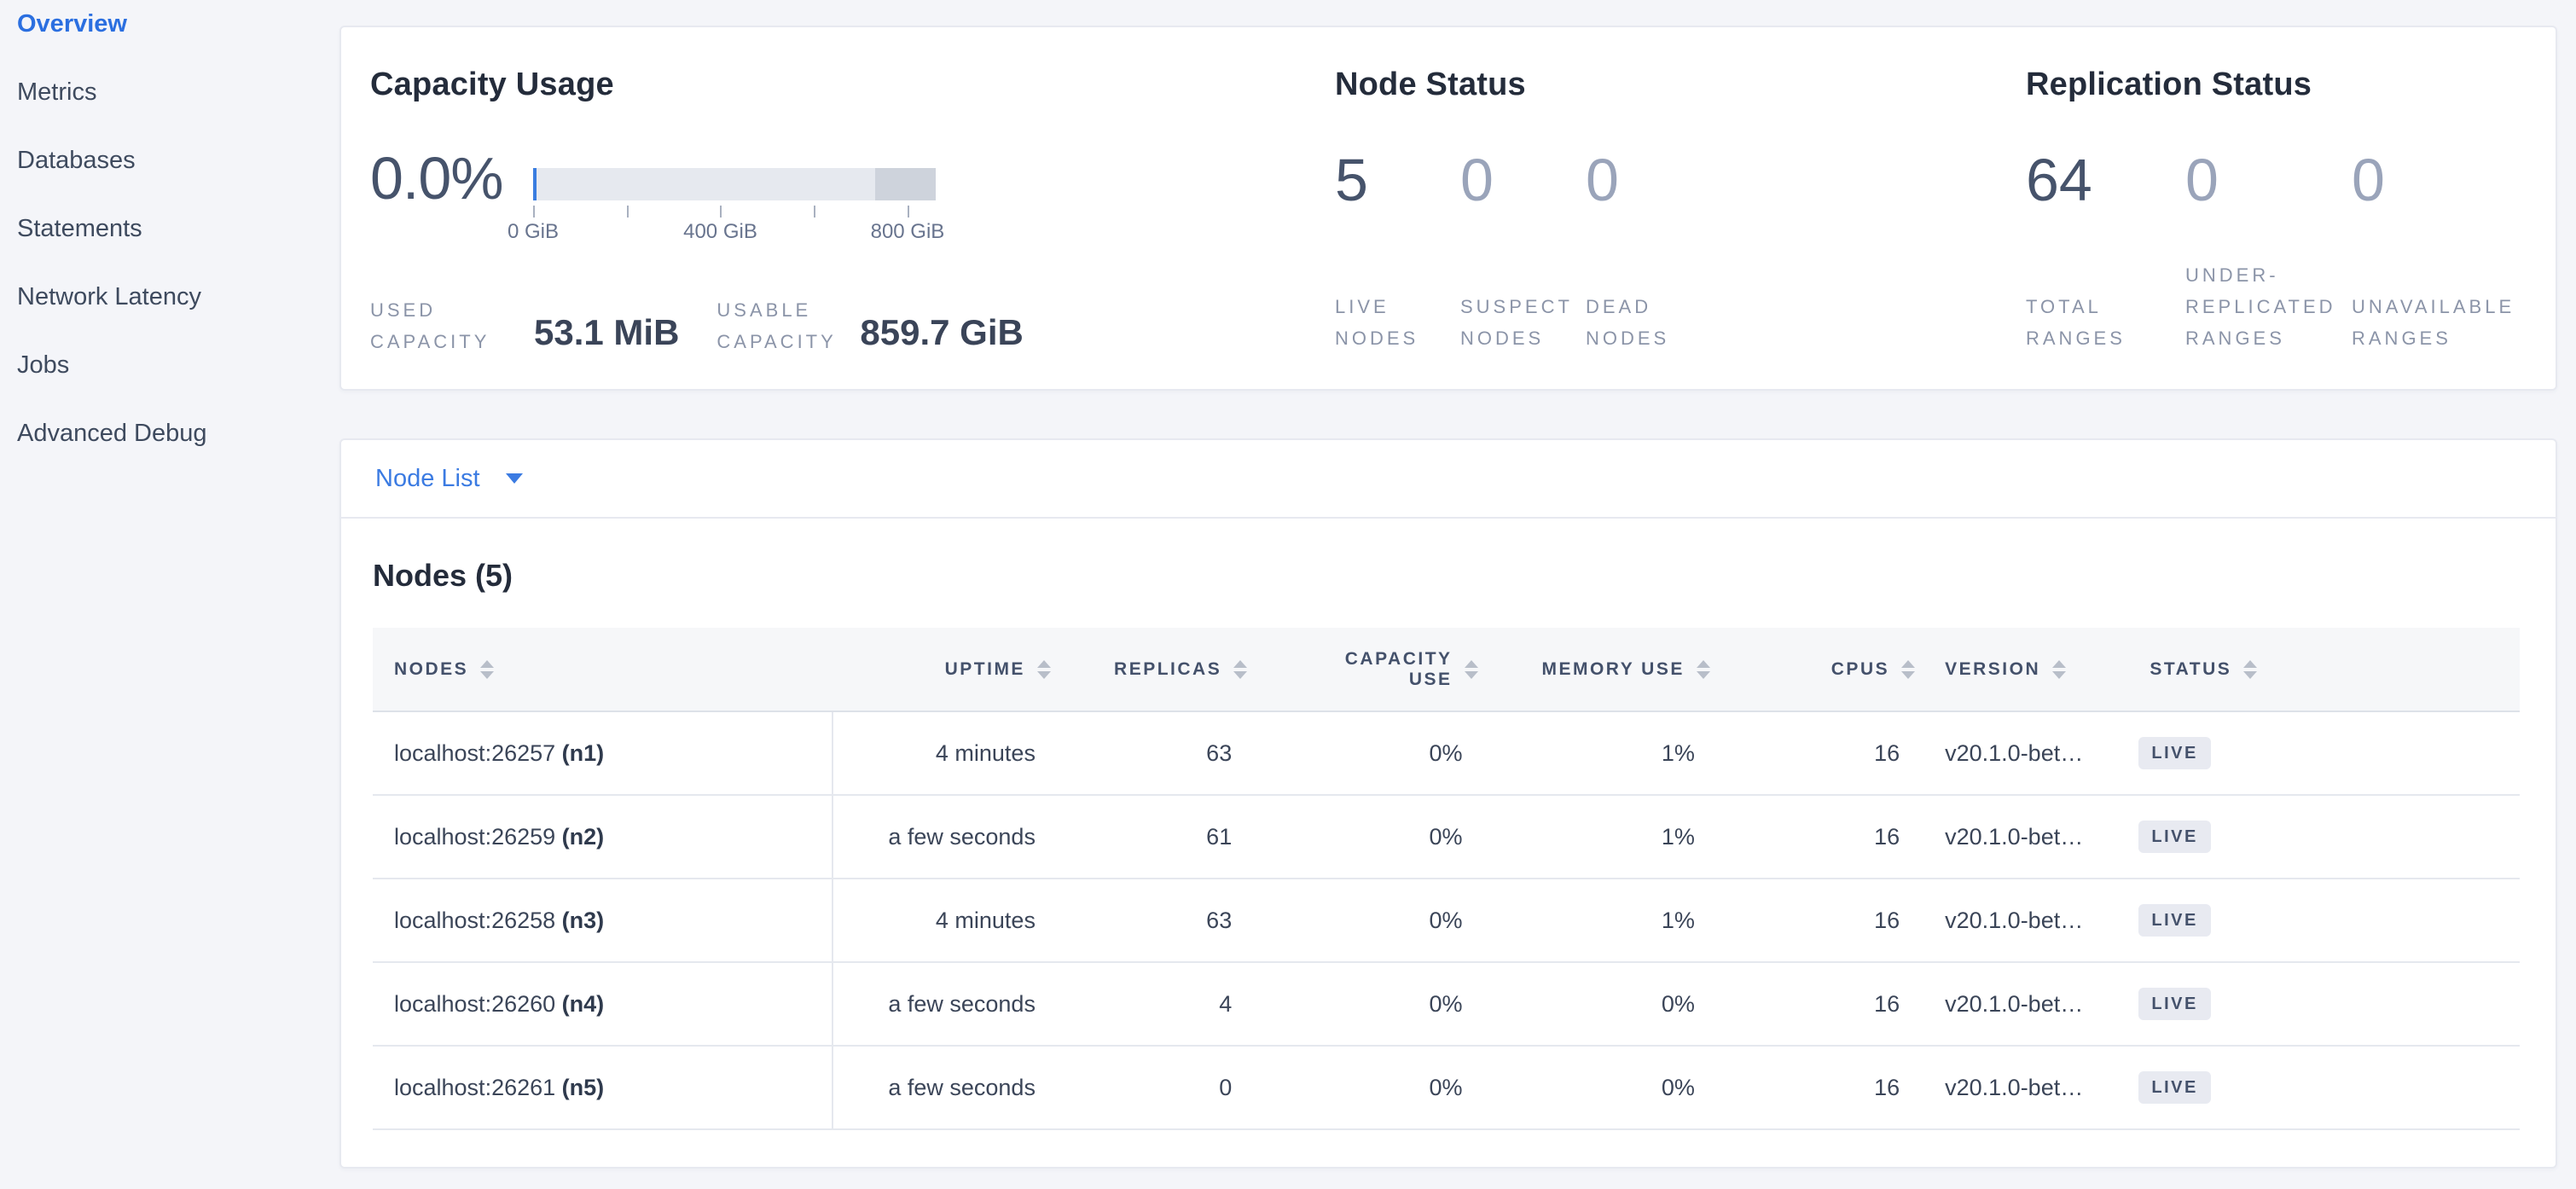 The width and height of the screenshot is (2576, 1189). Describe the element at coordinates (583, 836) in the screenshot. I see `node-id: (n2)` at that location.